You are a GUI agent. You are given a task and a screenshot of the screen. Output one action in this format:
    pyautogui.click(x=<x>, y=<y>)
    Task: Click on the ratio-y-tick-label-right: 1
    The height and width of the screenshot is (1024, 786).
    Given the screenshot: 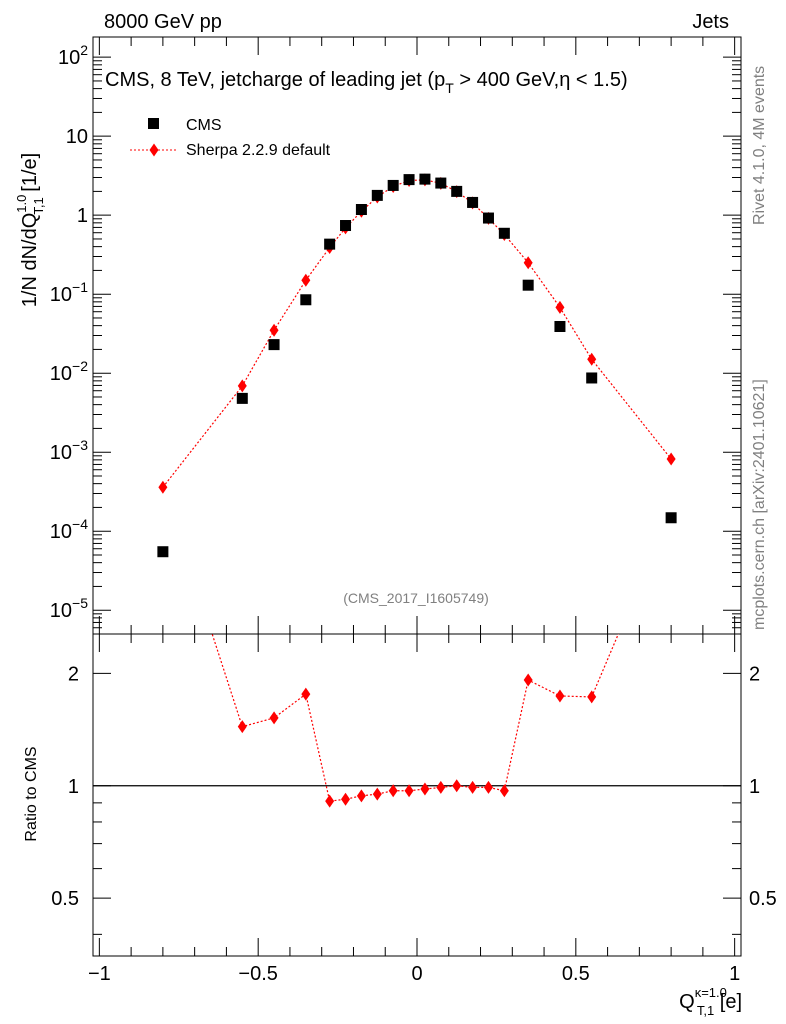 What is the action you would take?
    pyautogui.click(x=754, y=787)
    